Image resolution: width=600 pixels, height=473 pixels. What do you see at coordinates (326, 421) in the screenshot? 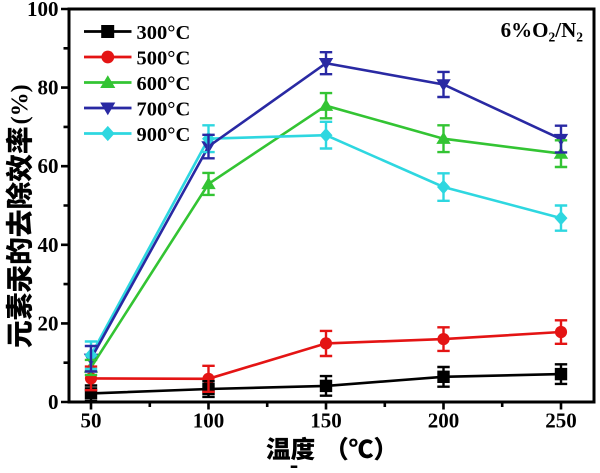
I see `svg-text: 150` at bounding box center [326, 421].